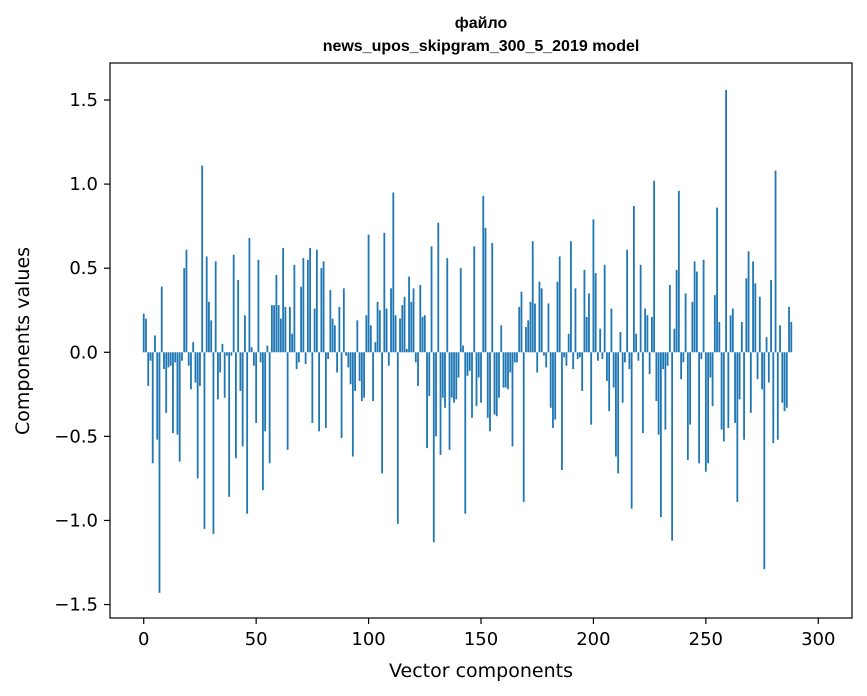 The image size is (867, 696). I want to click on x-tick-label: 100, so click(368, 639).